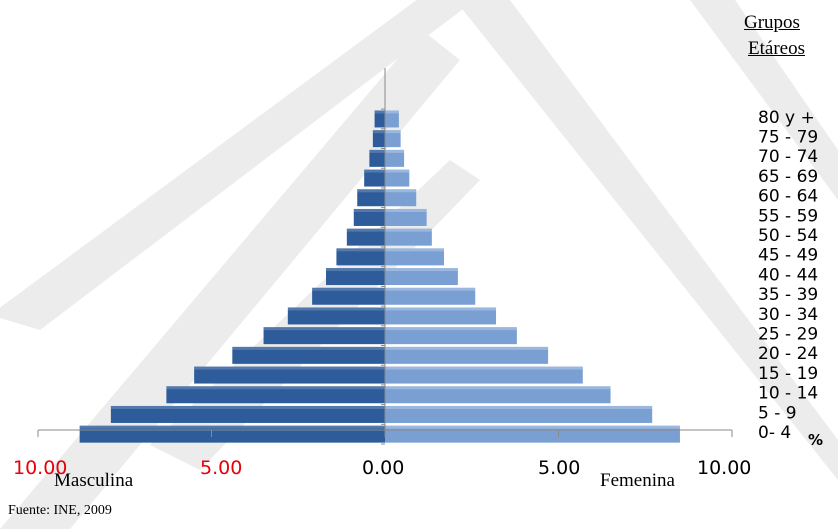  Describe the element at coordinates (786, 118) in the screenshot. I see `age-group-label-16: 80 y +` at that location.